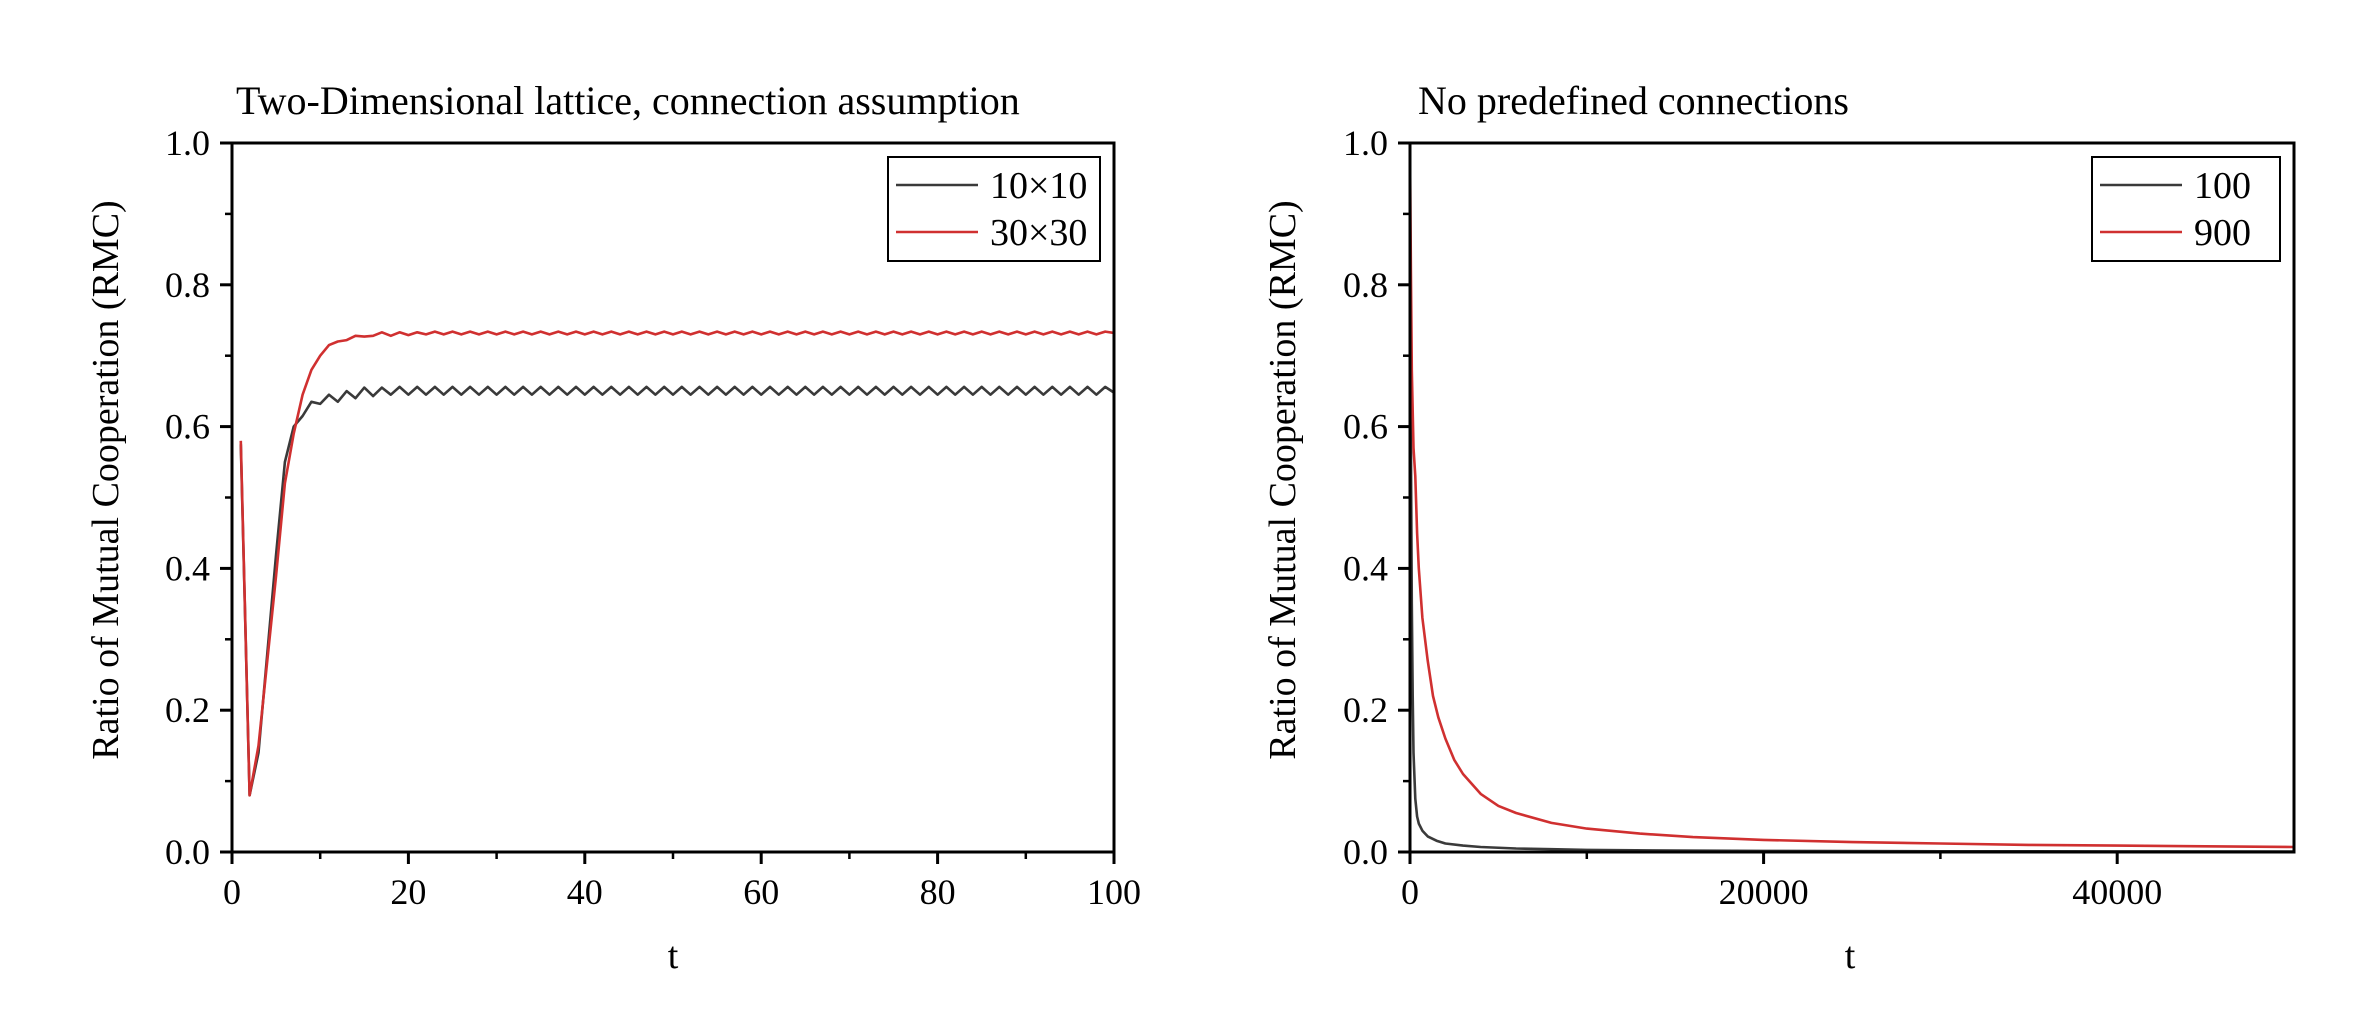 The width and height of the screenshot is (2362, 1009). What do you see at coordinates (2117, 892) in the screenshot?
I see `right-x-tick-label: 40000` at bounding box center [2117, 892].